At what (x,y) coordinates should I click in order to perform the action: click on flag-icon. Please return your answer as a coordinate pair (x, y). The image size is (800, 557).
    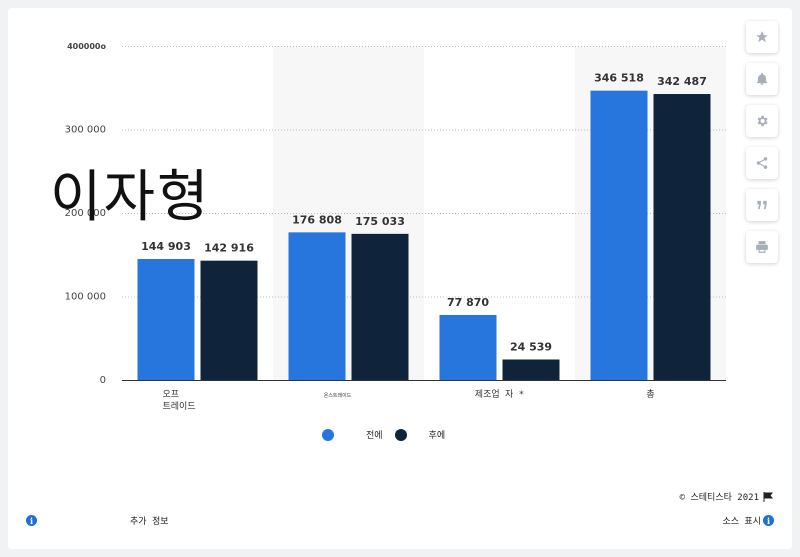
    Looking at the image, I should click on (768, 496).